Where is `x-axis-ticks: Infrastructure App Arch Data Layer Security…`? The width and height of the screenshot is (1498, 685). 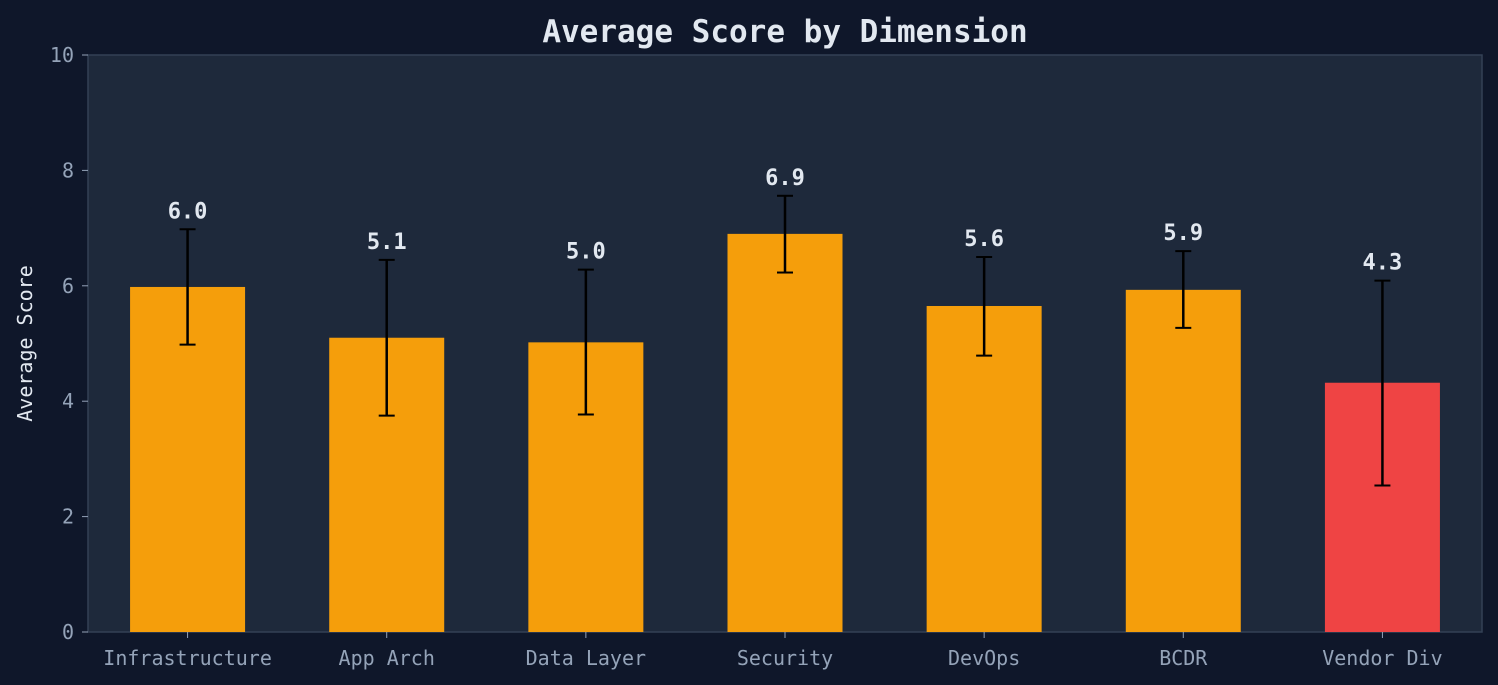 x-axis-ticks: Infrastructure App Arch Data Layer Security… is located at coordinates (773, 651).